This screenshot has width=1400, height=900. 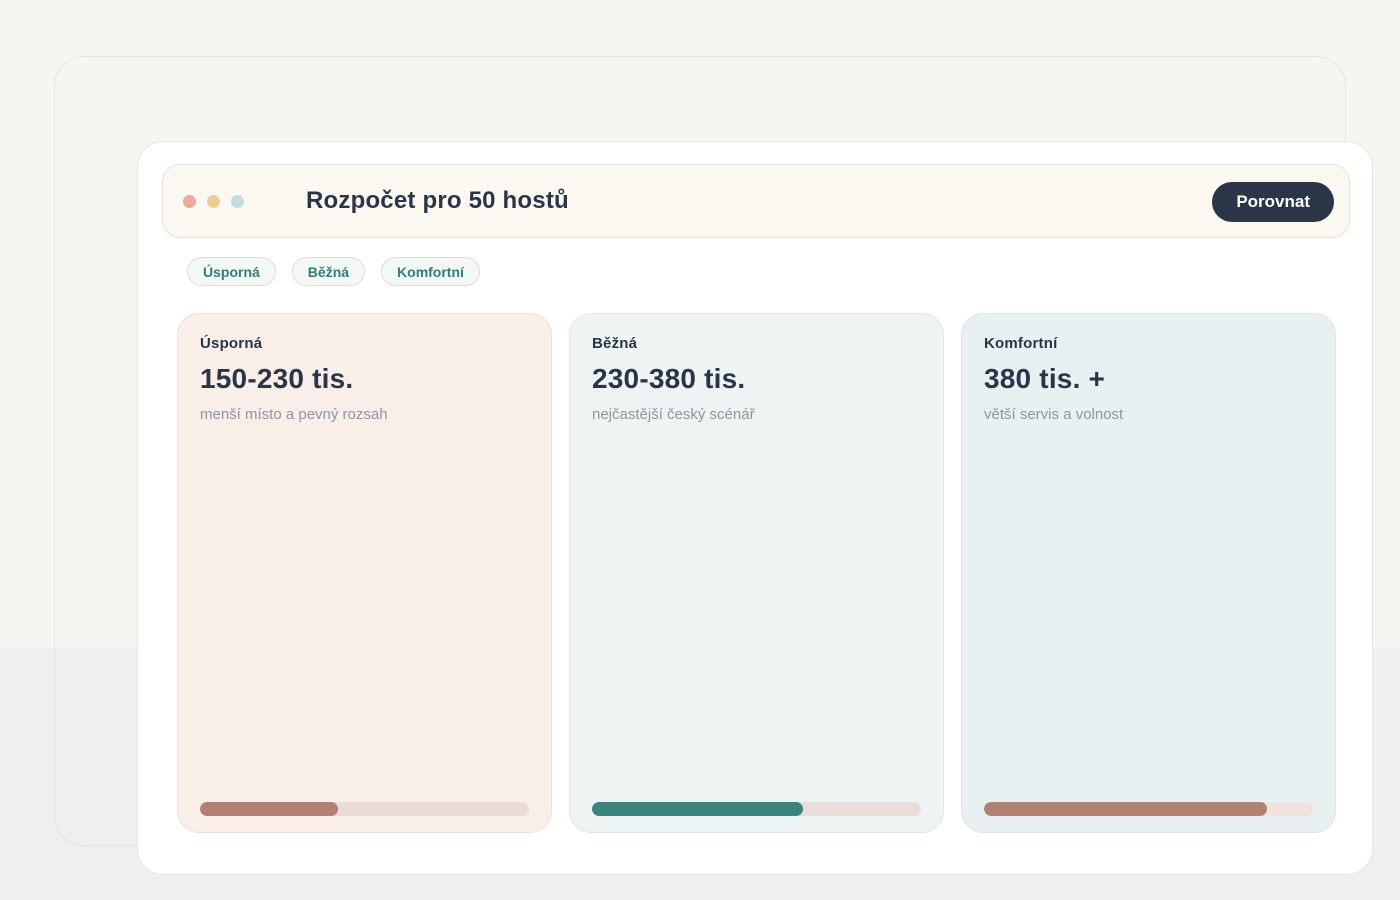 I want to click on tier-description: menší místo a pevný rozsah, so click(x=294, y=414).